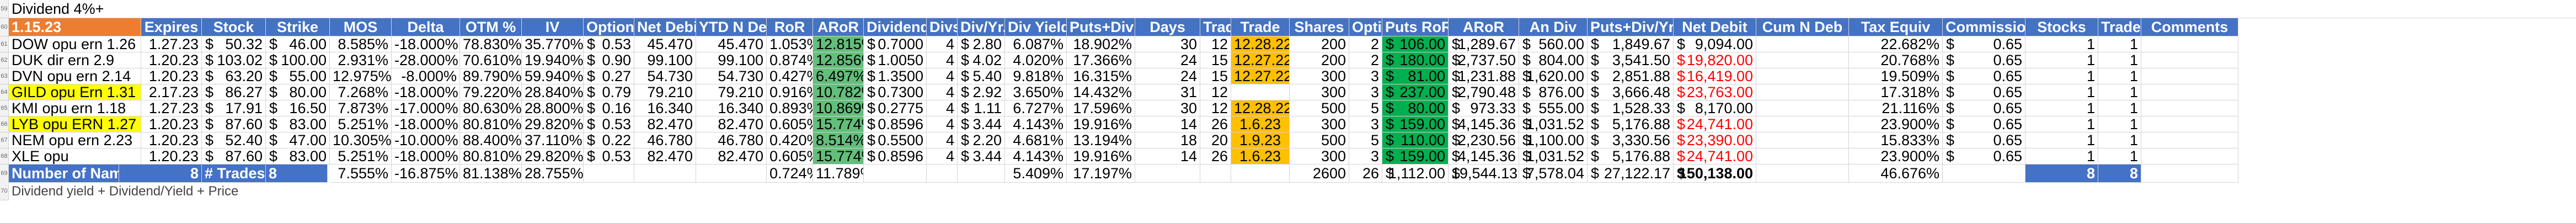  I want to click on cell-trade: 12.28.22, so click(1260, 44).